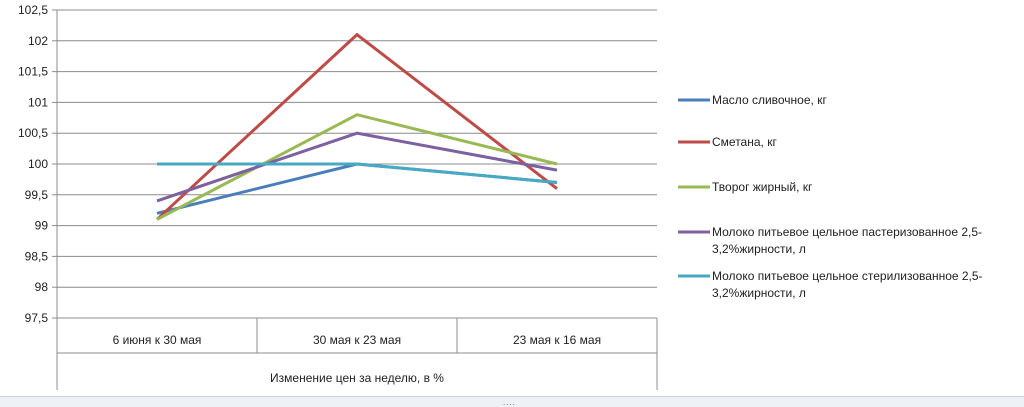 The width and height of the screenshot is (1024, 407). Describe the element at coordinates (157, 340) in the screenshot. I see `x-tick-label: 6 июня к 30 мая` at that location.